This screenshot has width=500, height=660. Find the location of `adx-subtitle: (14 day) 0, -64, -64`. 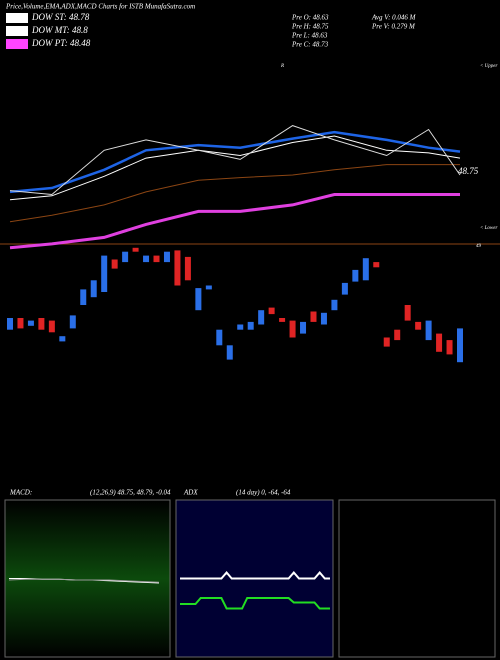

adx-subtitle: (14 day) 0, -64, -64 is located at coordinates (263, 493).